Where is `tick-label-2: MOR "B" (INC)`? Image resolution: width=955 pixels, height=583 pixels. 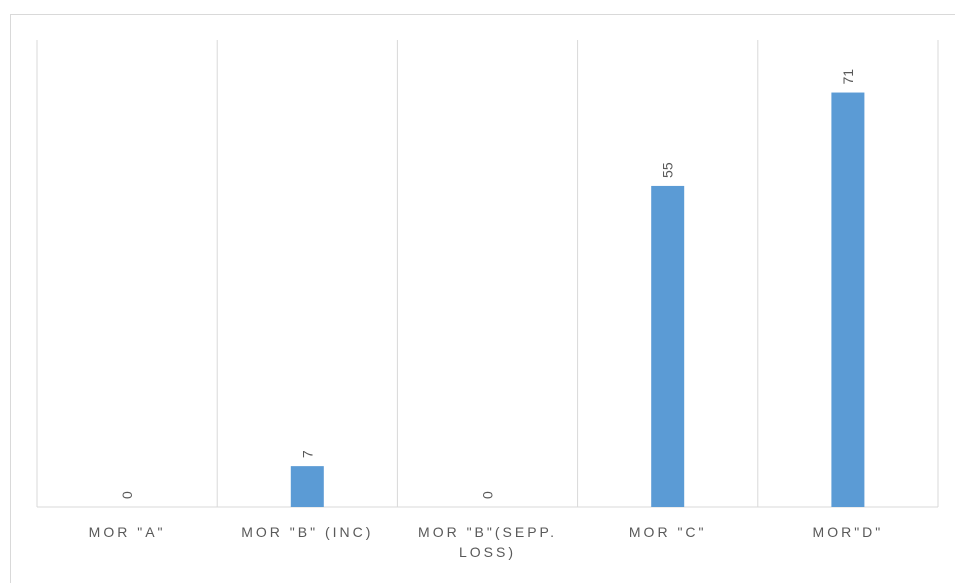 tick-label-2: MOR "B" (INC) is located at coordinates (307, 532).